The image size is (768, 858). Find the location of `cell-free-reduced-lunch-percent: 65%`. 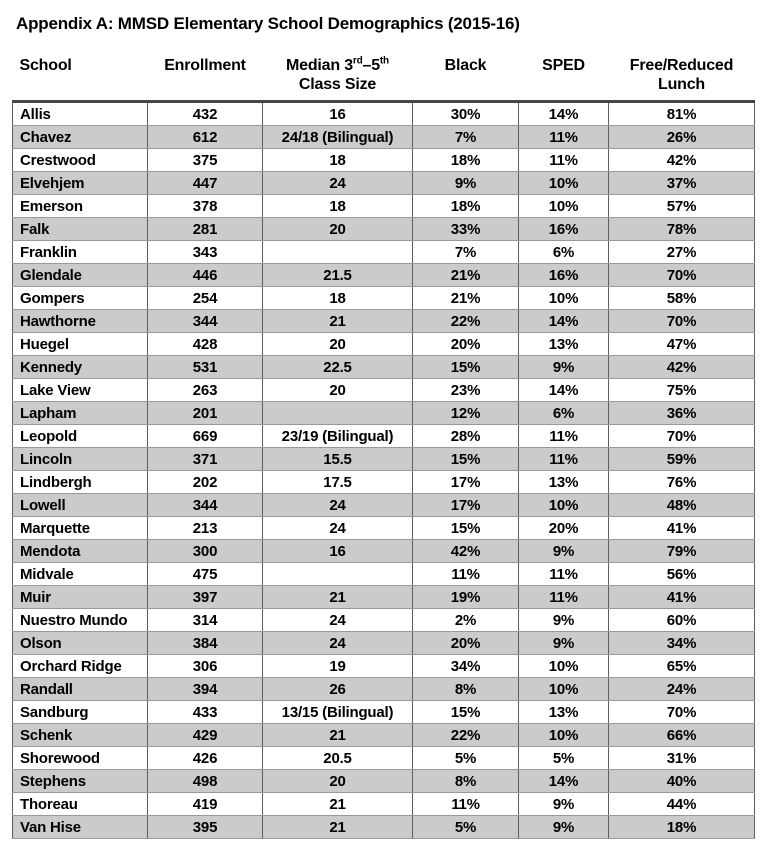

cell-free-reduced-lunch-percent: 65% is located at coordinates (681, 666).